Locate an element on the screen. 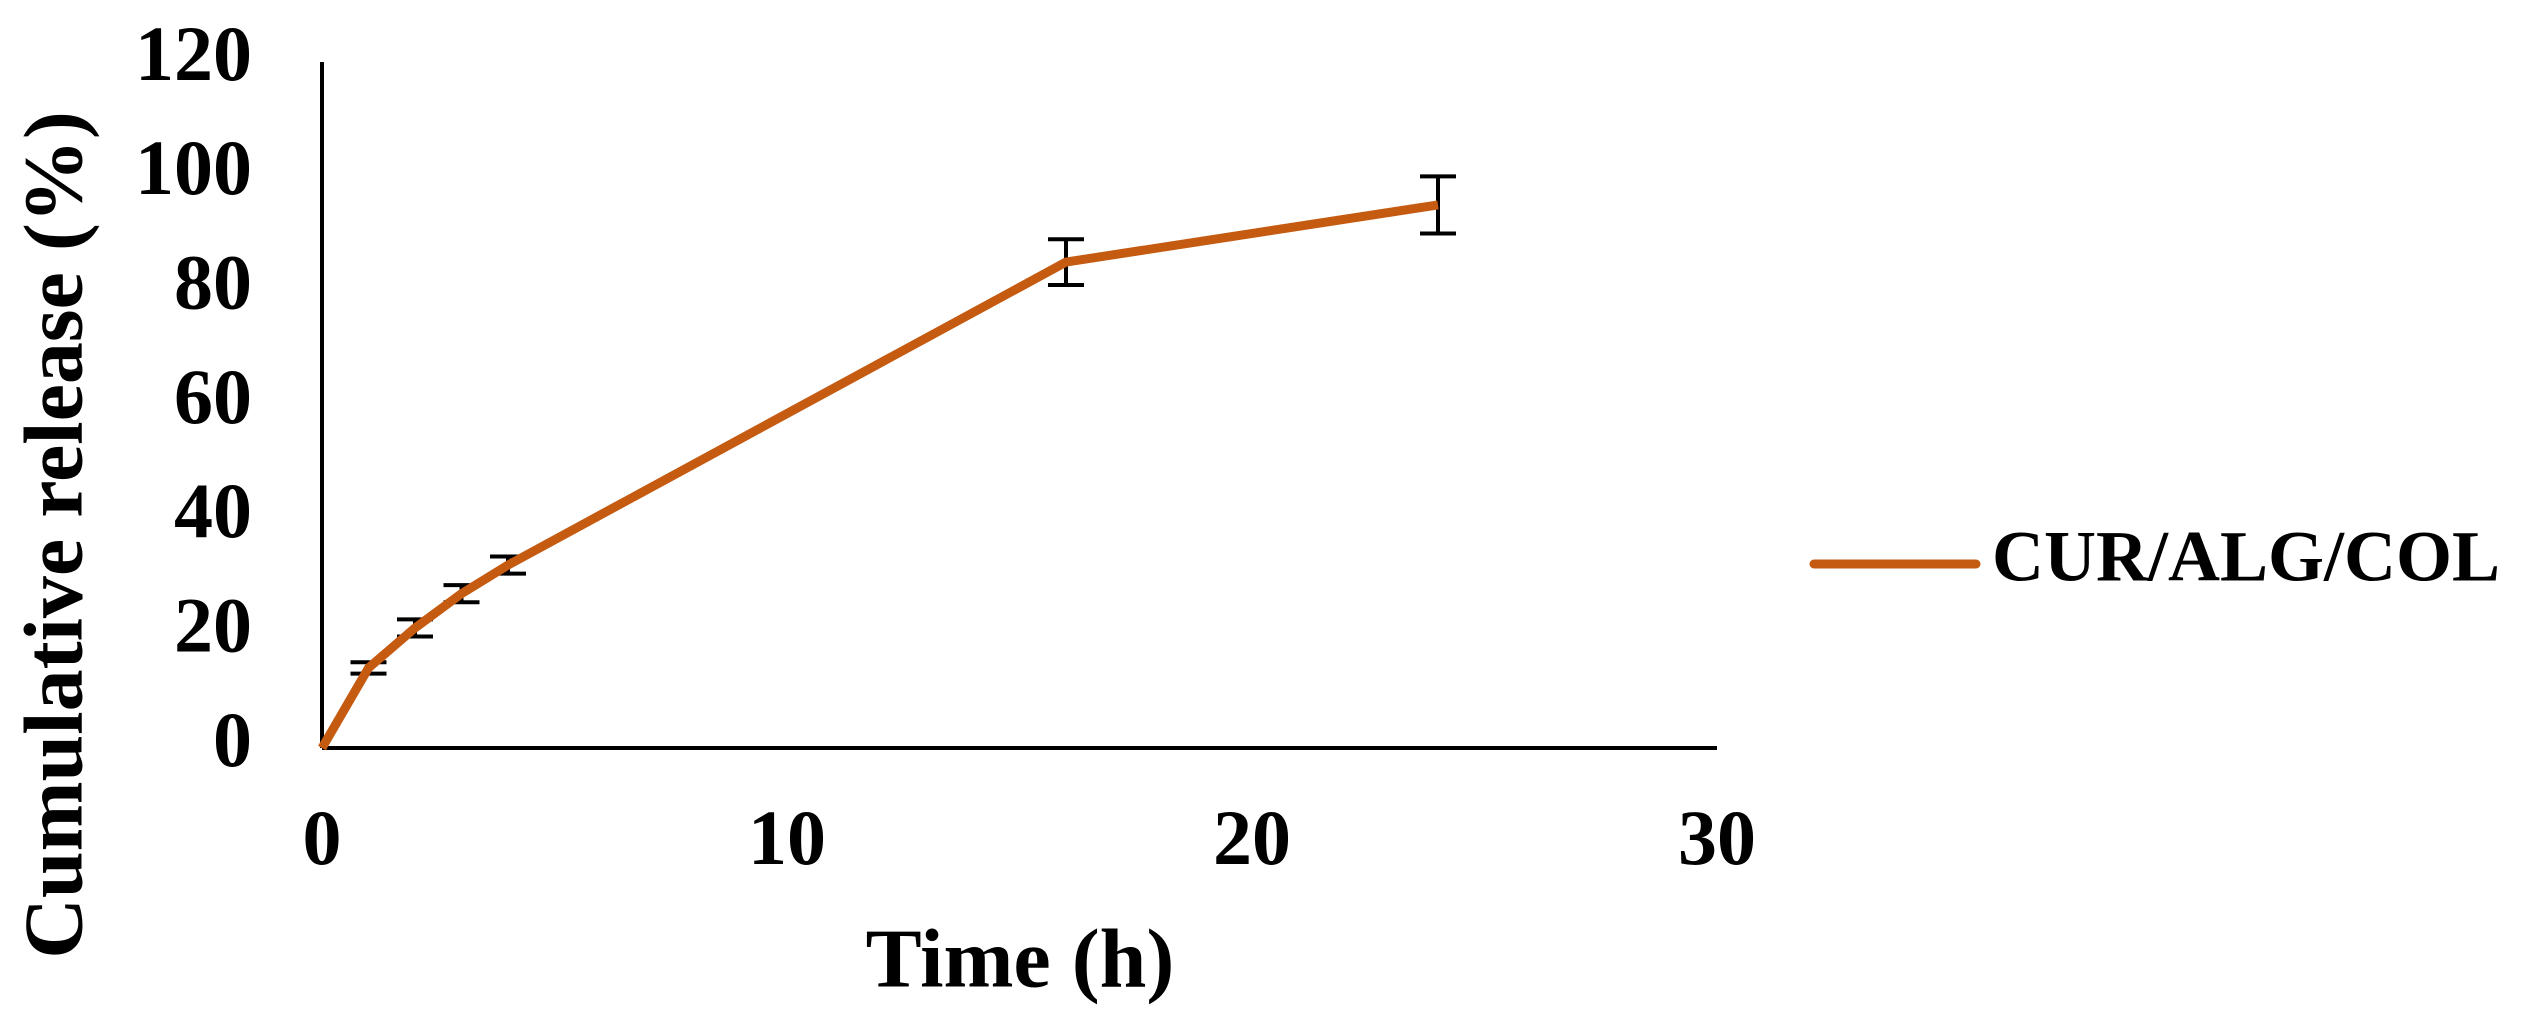  y-tick-label: 40 is located at coordinates (213, 510).